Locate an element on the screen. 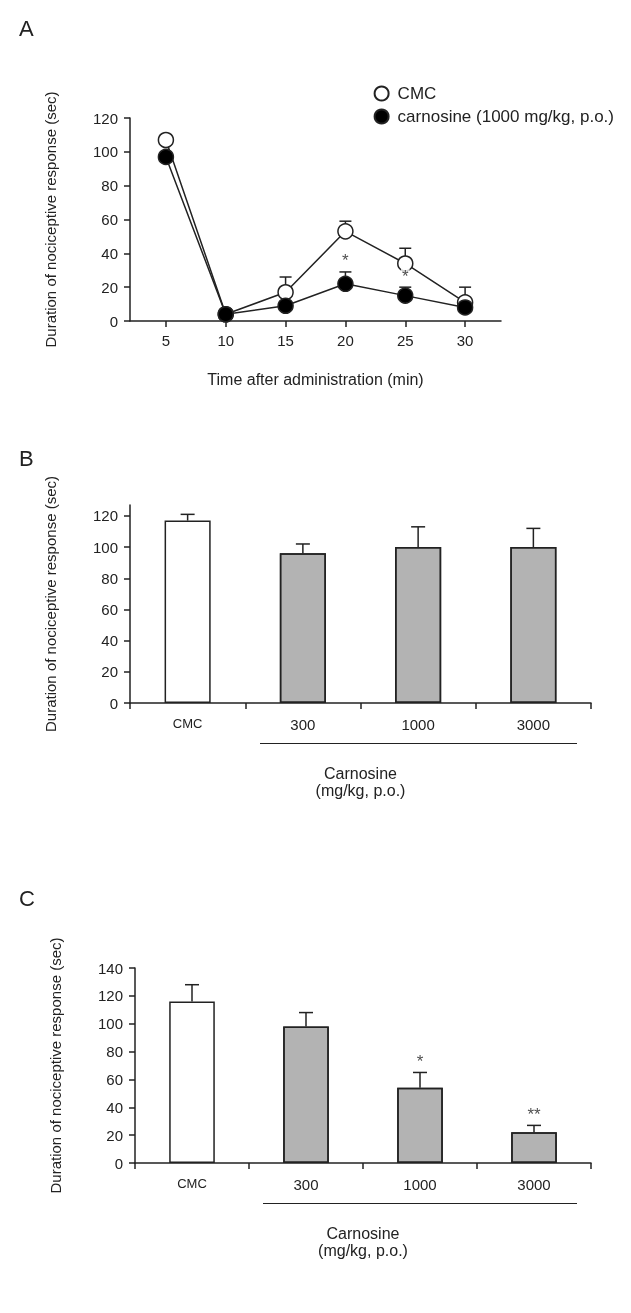 The height and width of the screenshot is (1313, 631). legend-label: carnosine (1000 mg/kg, p.o.) is located at coordinates (506, 116).